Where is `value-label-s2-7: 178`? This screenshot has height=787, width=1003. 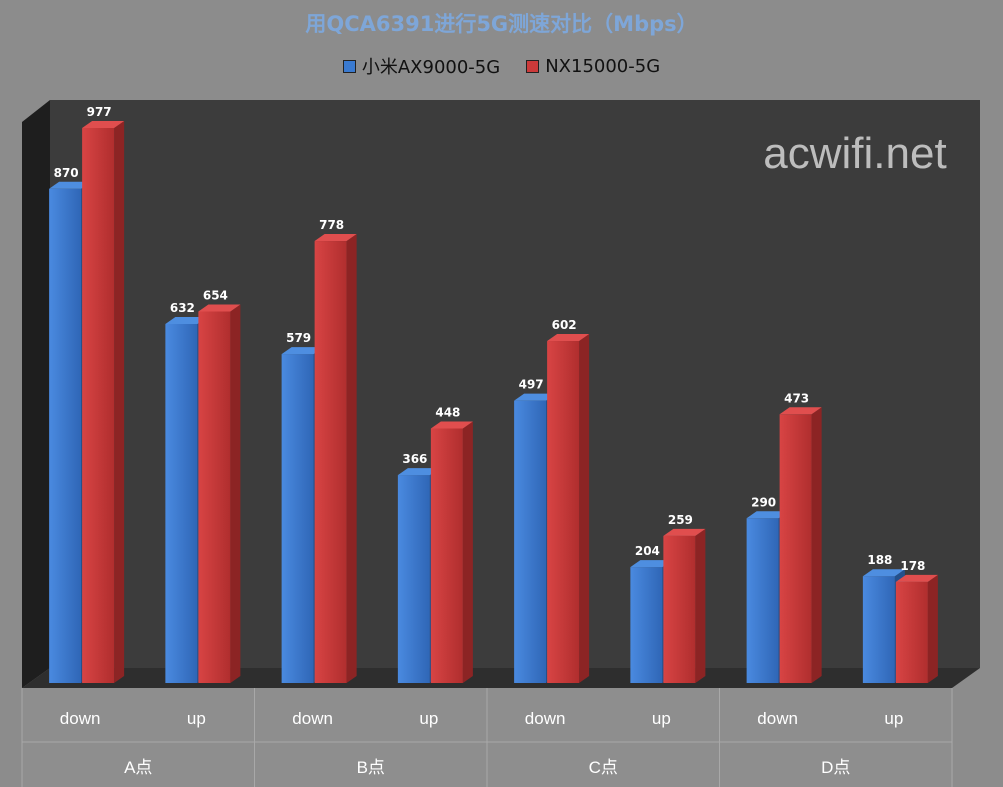 value-label-s2-7: 178 is located at coordinates (912, 566).